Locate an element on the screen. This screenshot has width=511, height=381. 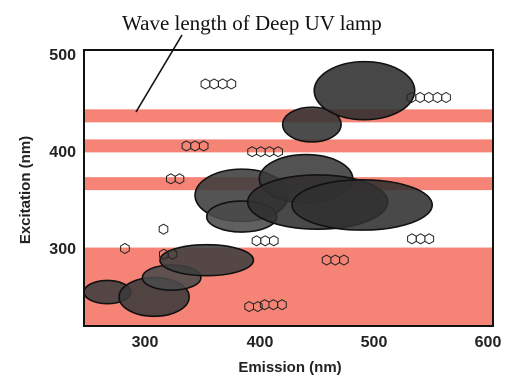
y-tick-label: 400 is located at coordinates (62, 152).